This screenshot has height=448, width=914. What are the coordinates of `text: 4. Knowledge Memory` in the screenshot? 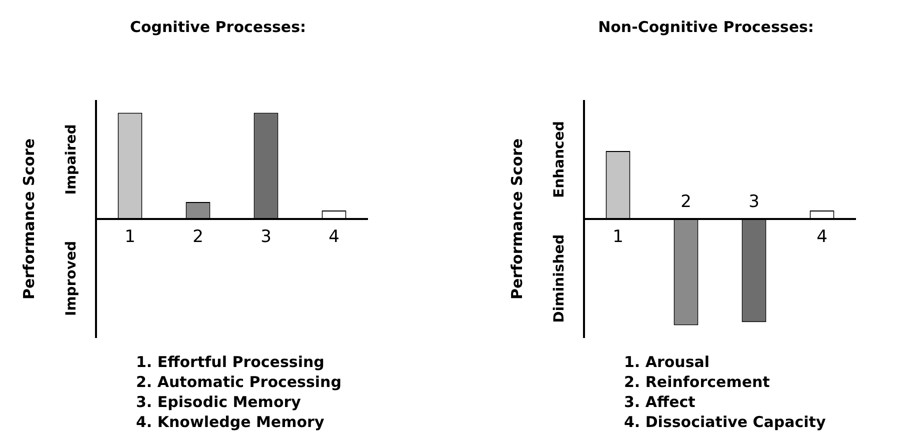 It's located at (231, 422).